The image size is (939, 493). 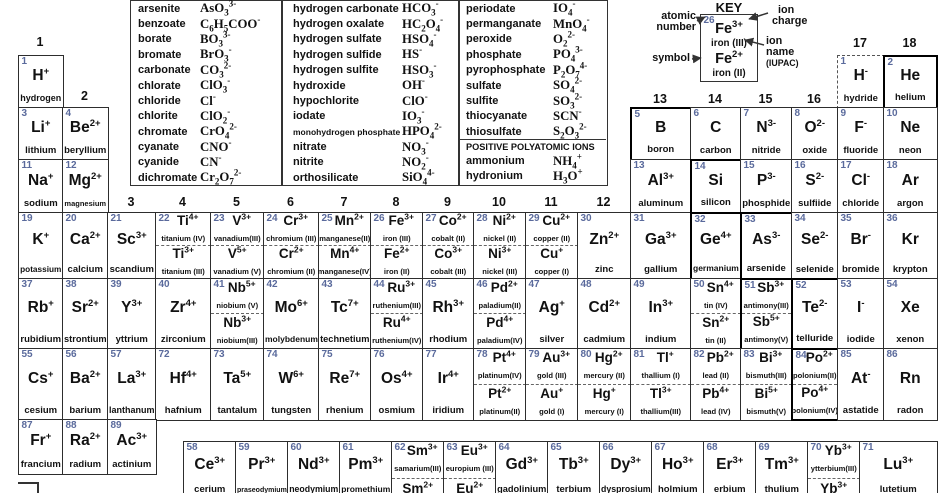 What do you see at coordinates (500, 271) in the screenshot?
I see `ion-name: nickel (III)` at bounding box center [500, 271].